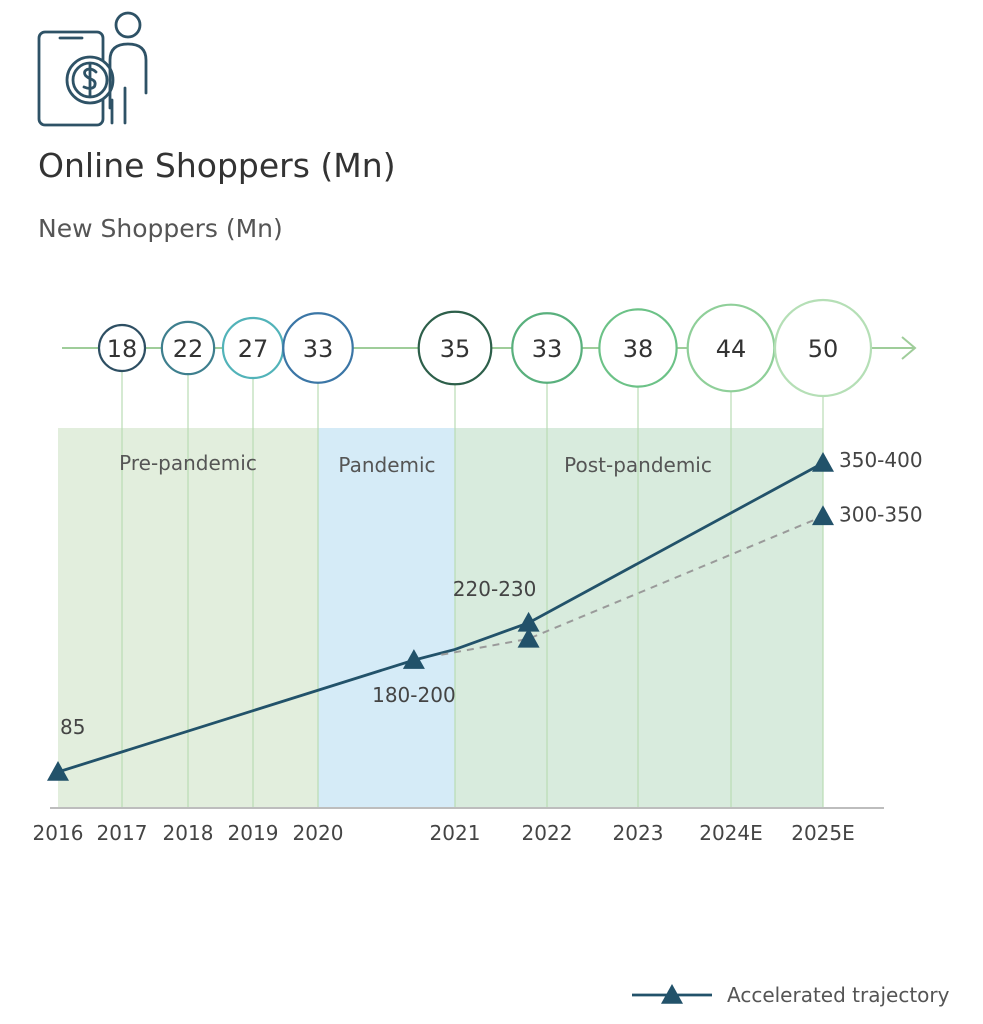  What do you see at coordinates (253, 349) in the screenshot?
I see `new-shoppers-value: 27` at bounding box center [253, 349].